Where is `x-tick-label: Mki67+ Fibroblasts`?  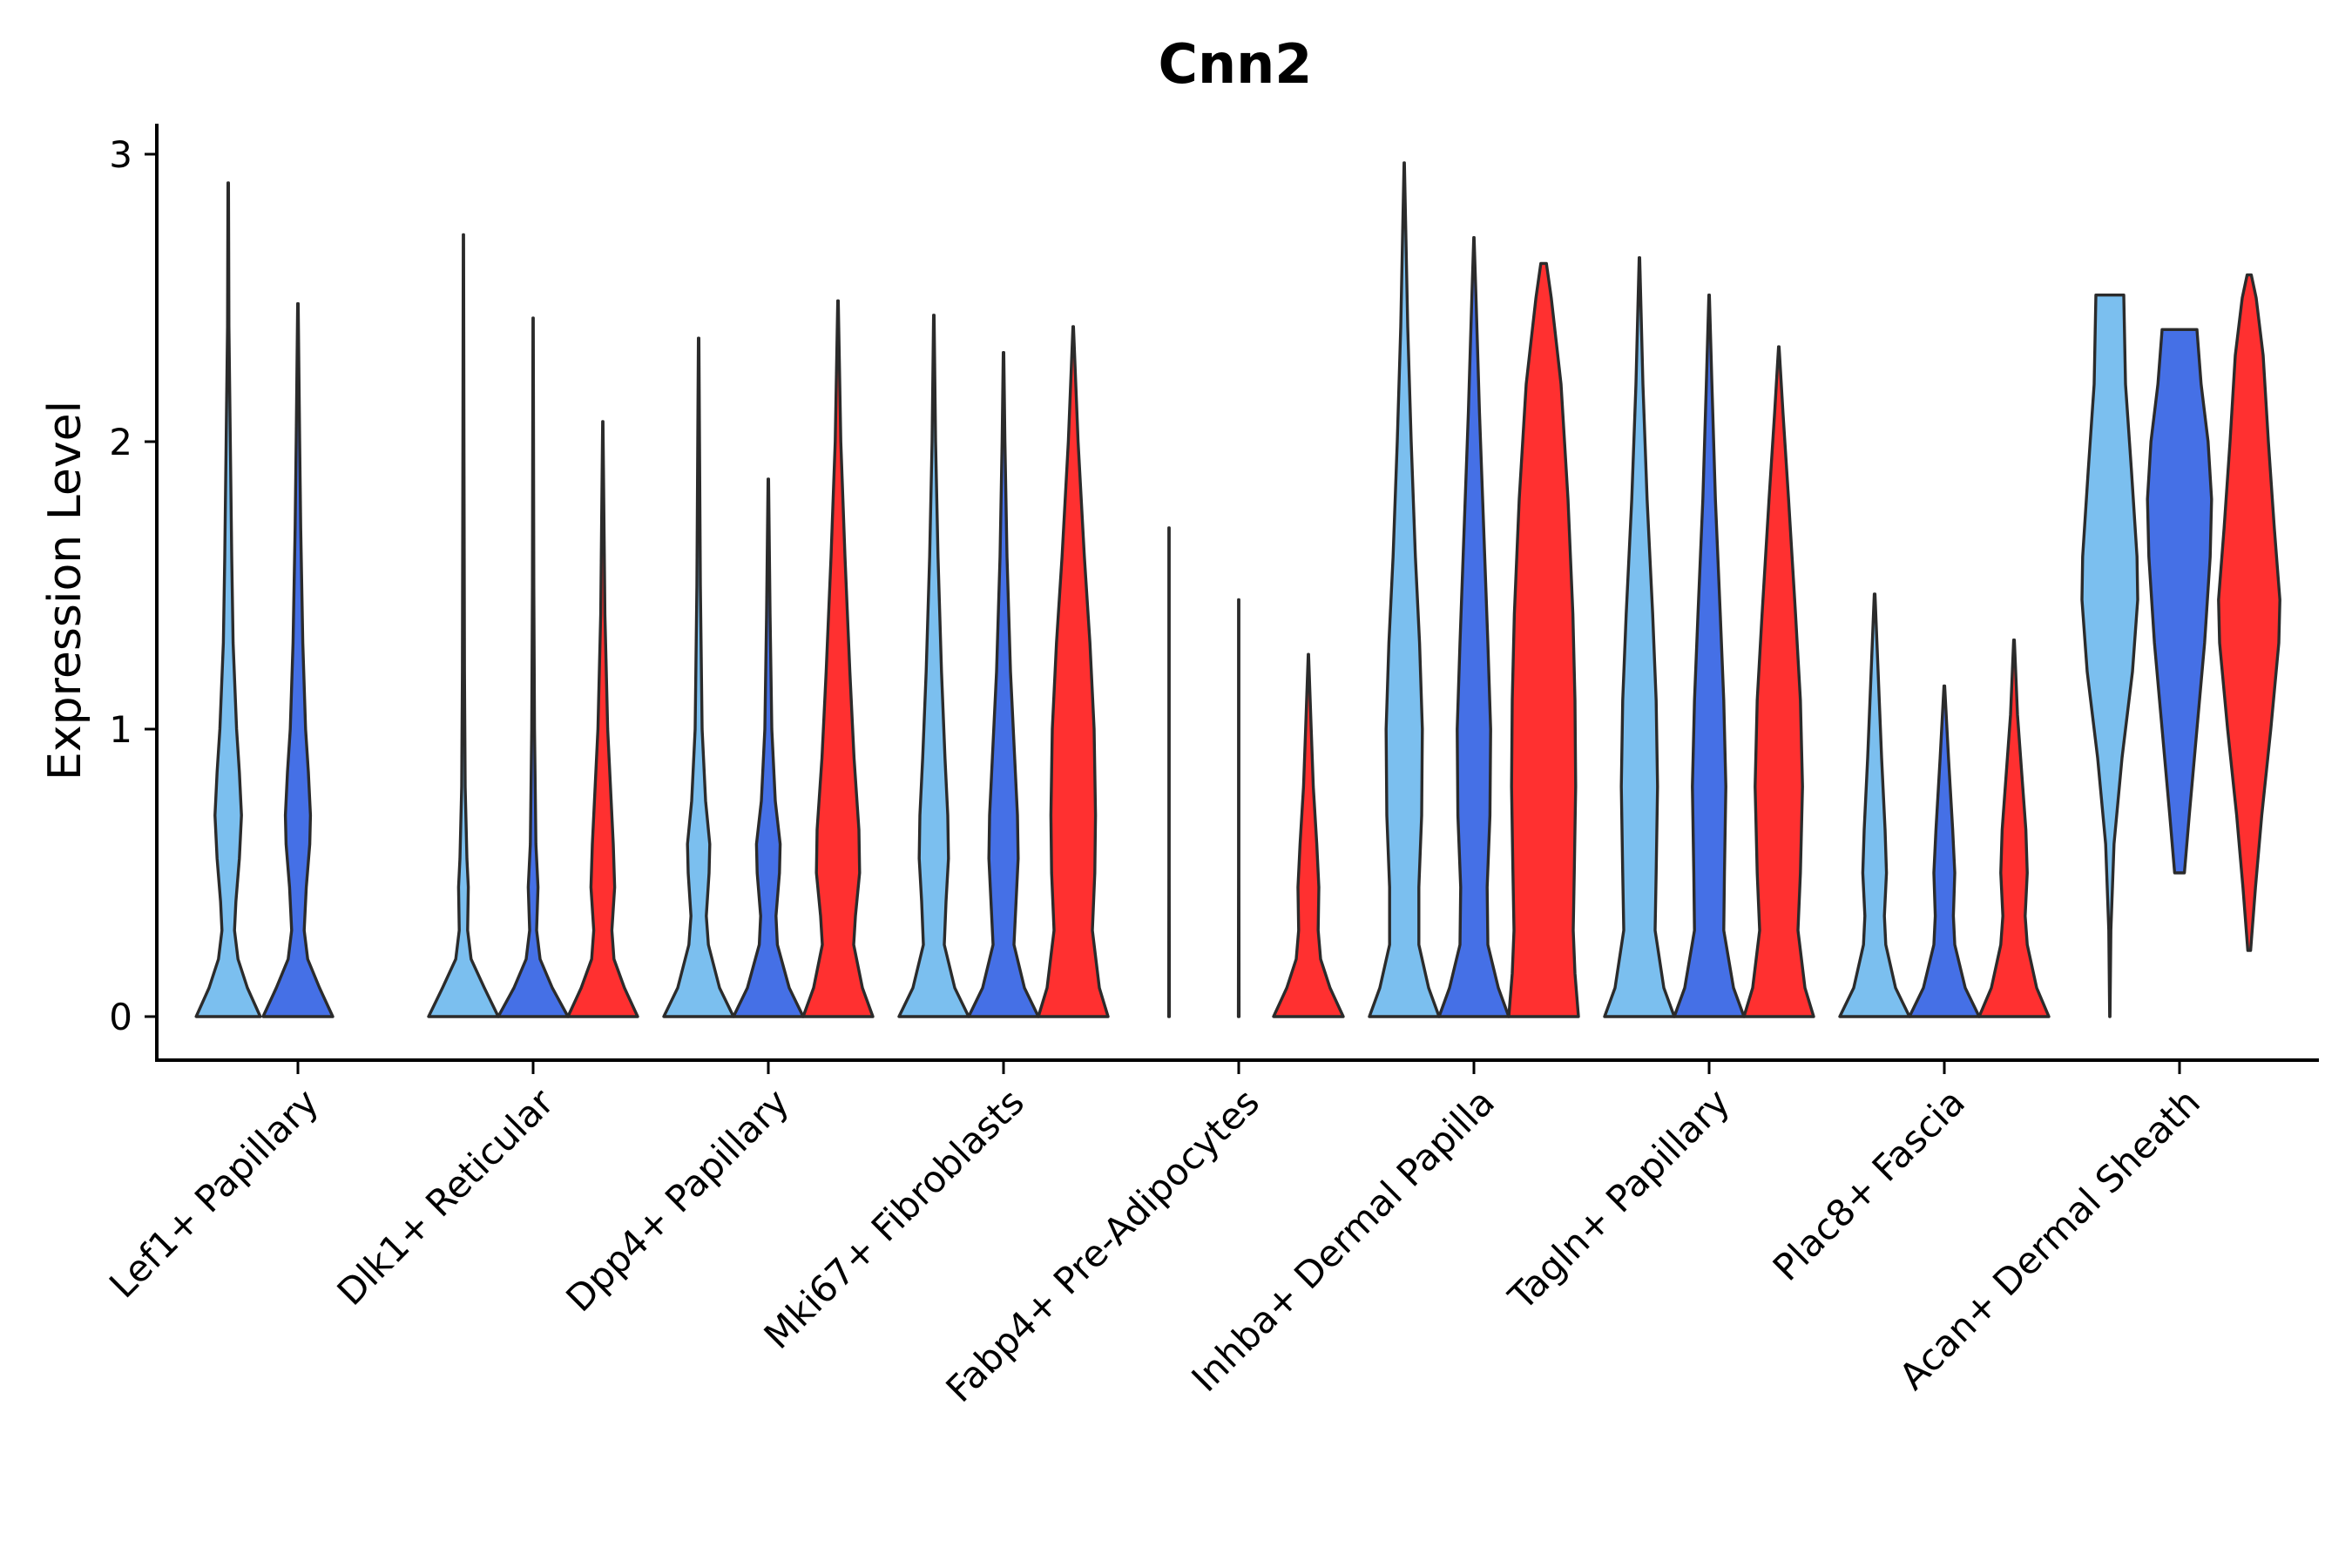 x-tick-label: Mki67+ Fibroblasts is located at coordinates (894, 1218).